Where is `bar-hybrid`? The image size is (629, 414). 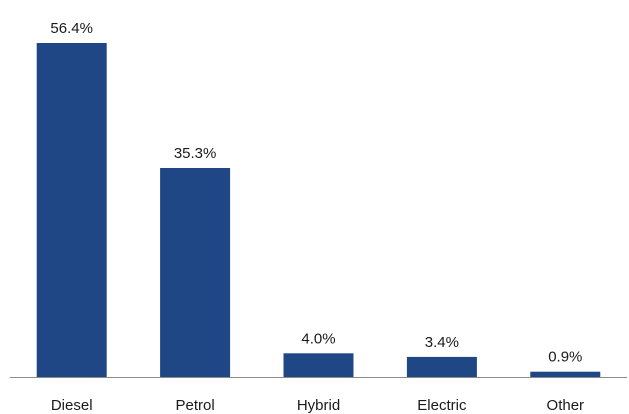
bar-hybrid is located at coordinates (318, 365).